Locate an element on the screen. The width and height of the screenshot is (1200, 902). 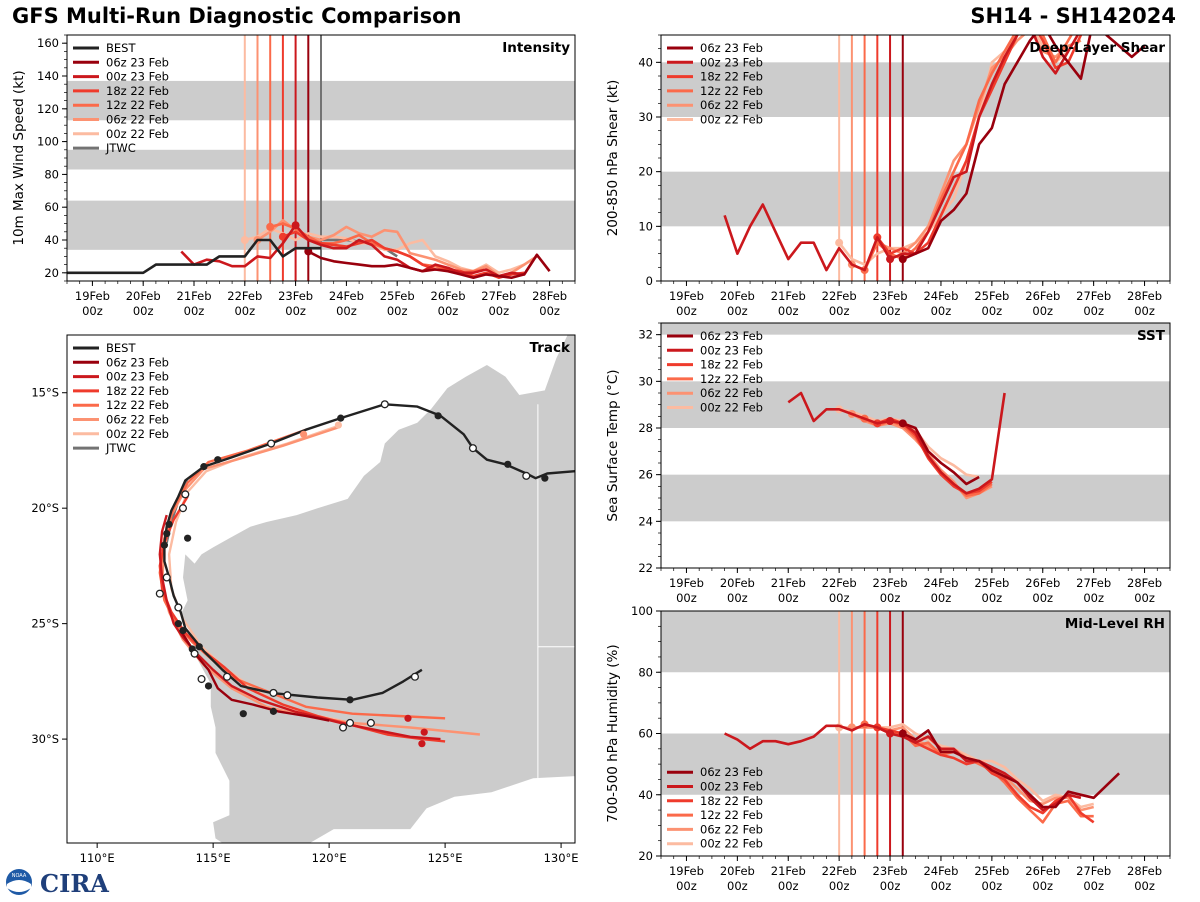
y-tick-label: 25°S is located at coordinates (45, 624).